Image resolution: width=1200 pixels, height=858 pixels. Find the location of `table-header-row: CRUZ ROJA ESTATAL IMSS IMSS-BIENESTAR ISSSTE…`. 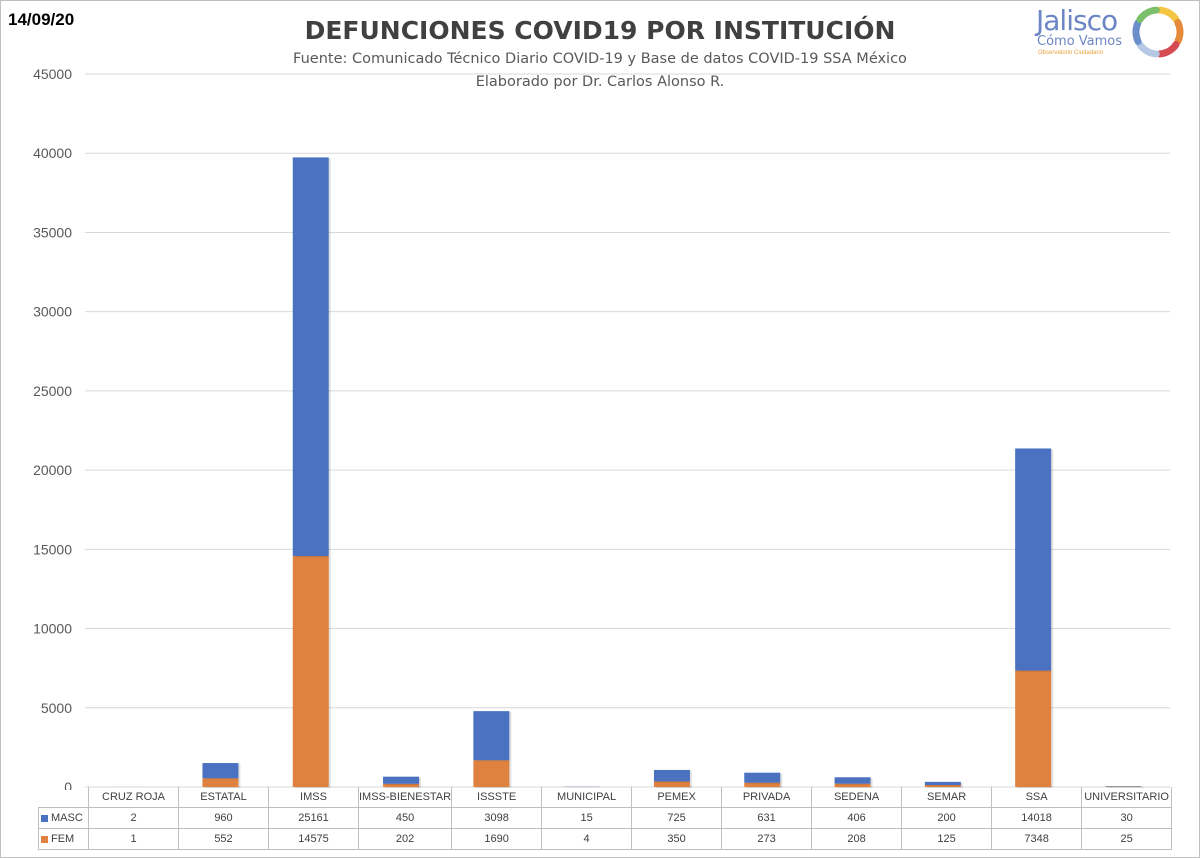

table-header-row: CRUZ ROJA ESTATAL IMSS IMSS-BIENESTAR ISSSTE… is located at coordinates (606, 797).